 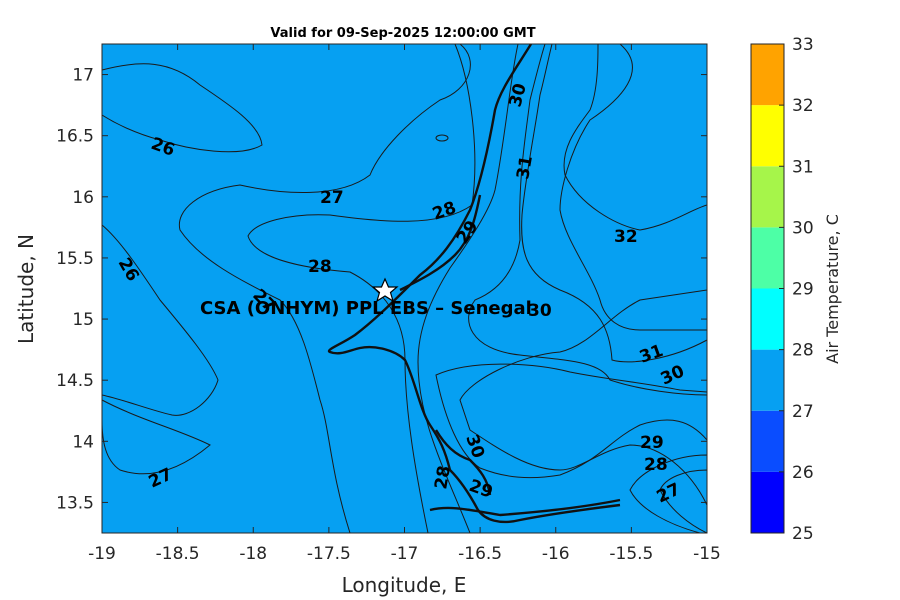 What do you see at coordinates (329, 554) in the screenshot?
I see `x-tick-label: -17.5` at bounding box center [329, 554].